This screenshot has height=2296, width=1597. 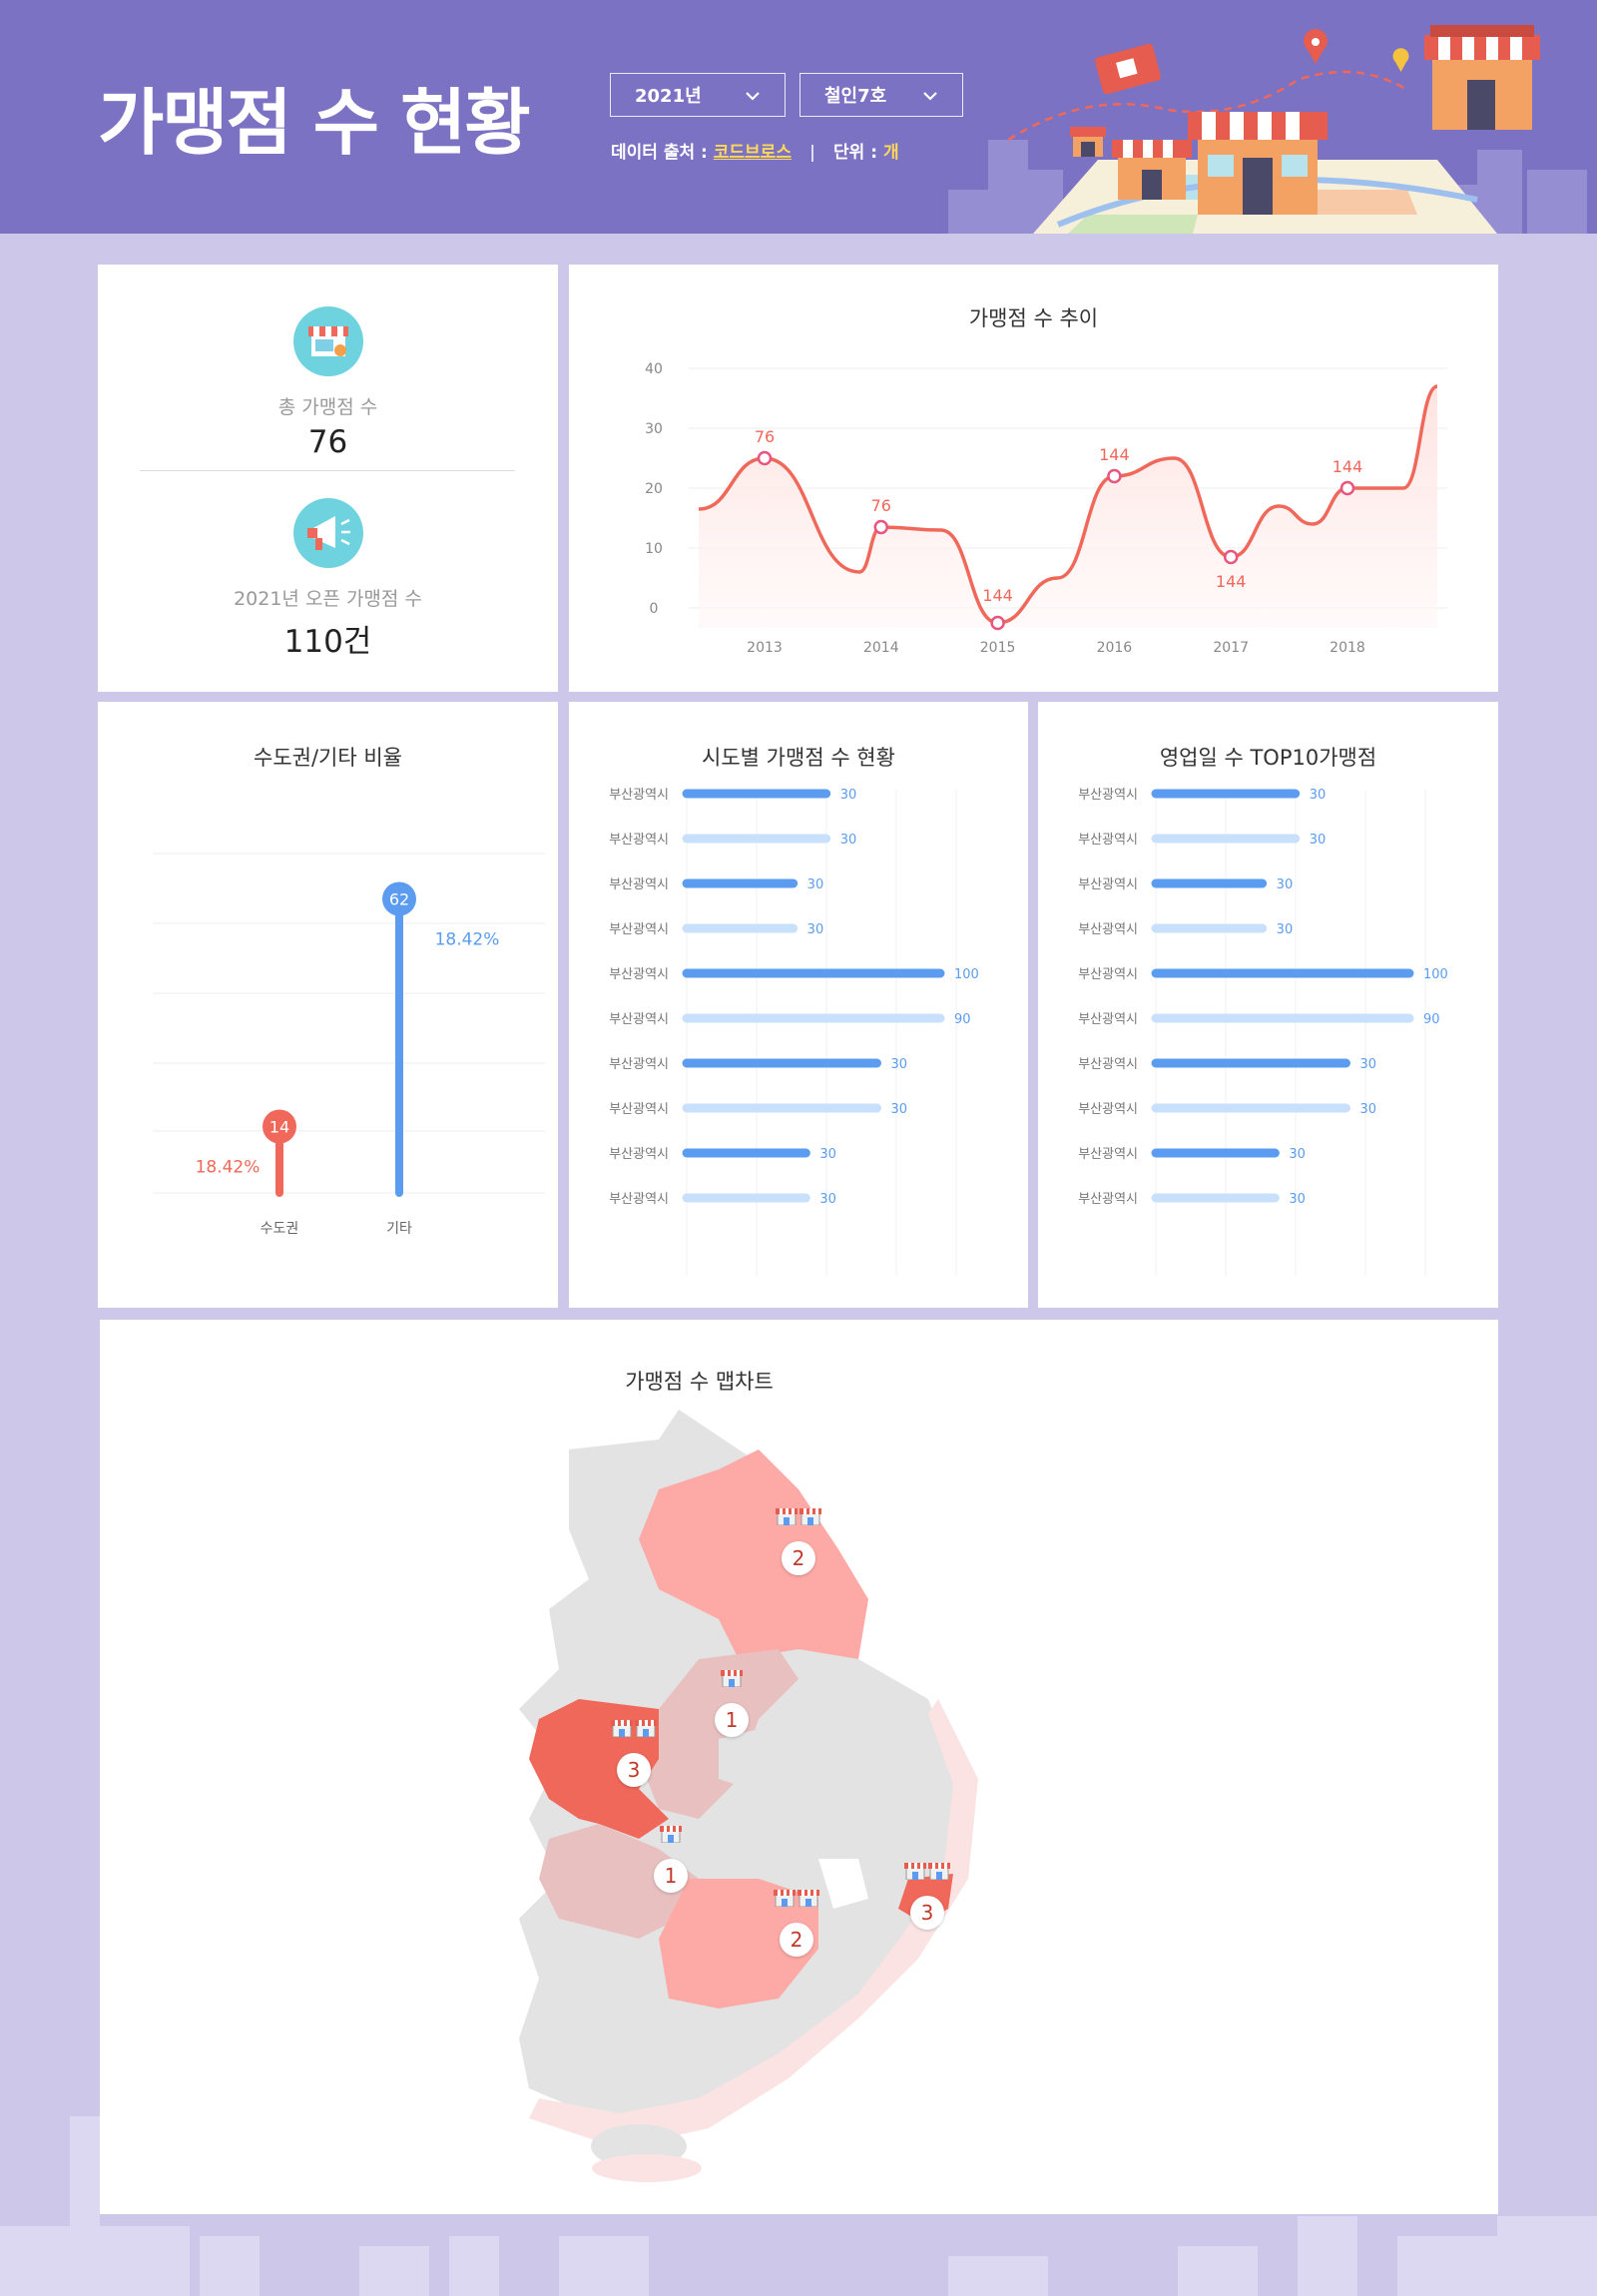 I want to click on cityscape-decoration, so click(x=798, y=2206).